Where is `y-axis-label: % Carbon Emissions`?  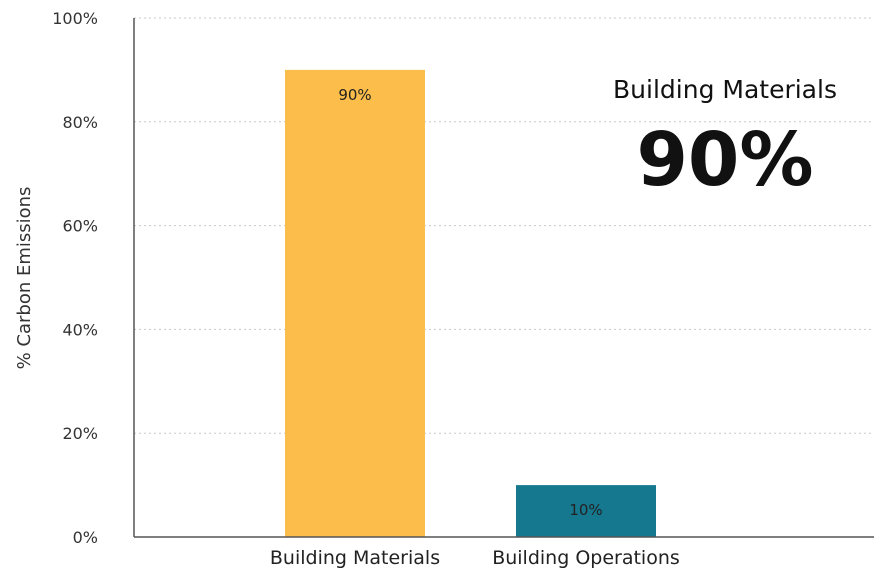
y-axis-label: % Carbon Emissions is located at coordinates (24, 278).